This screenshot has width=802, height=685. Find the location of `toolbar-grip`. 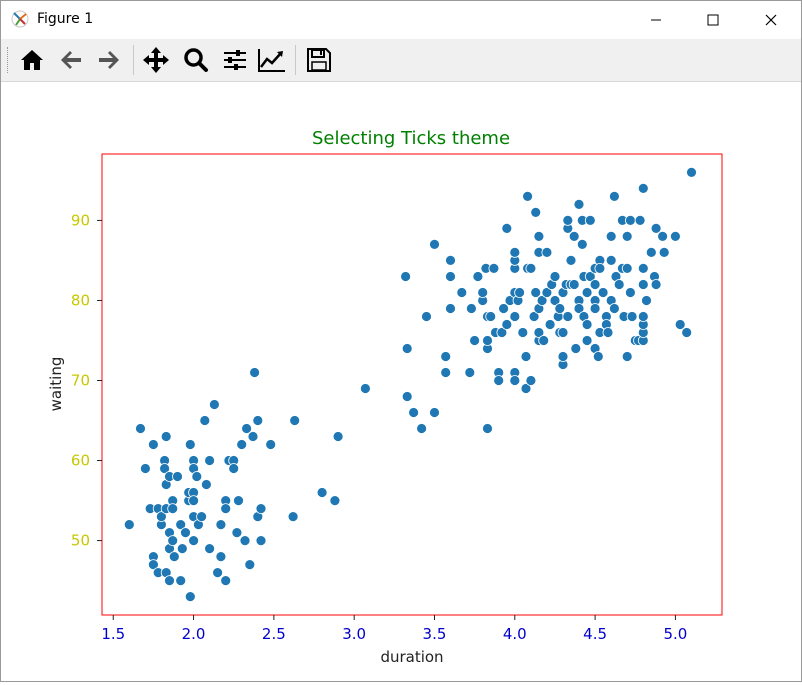

toolbar-grip is located at coordinates (8, 60).